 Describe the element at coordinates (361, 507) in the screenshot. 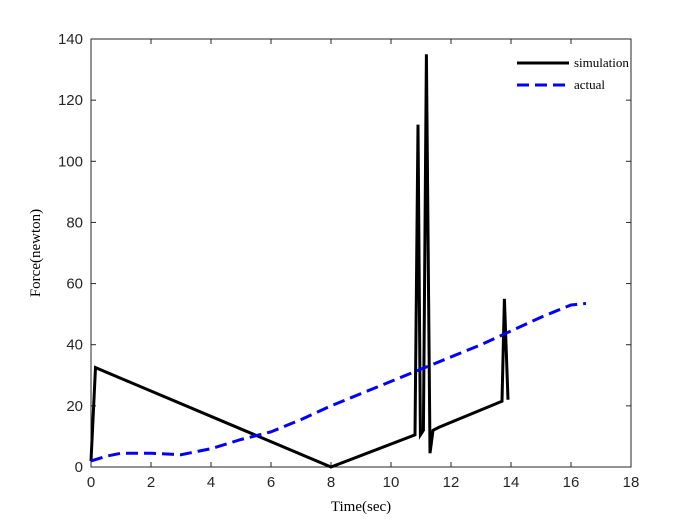

I see `x-axis-label: Time(sec)` at that location.